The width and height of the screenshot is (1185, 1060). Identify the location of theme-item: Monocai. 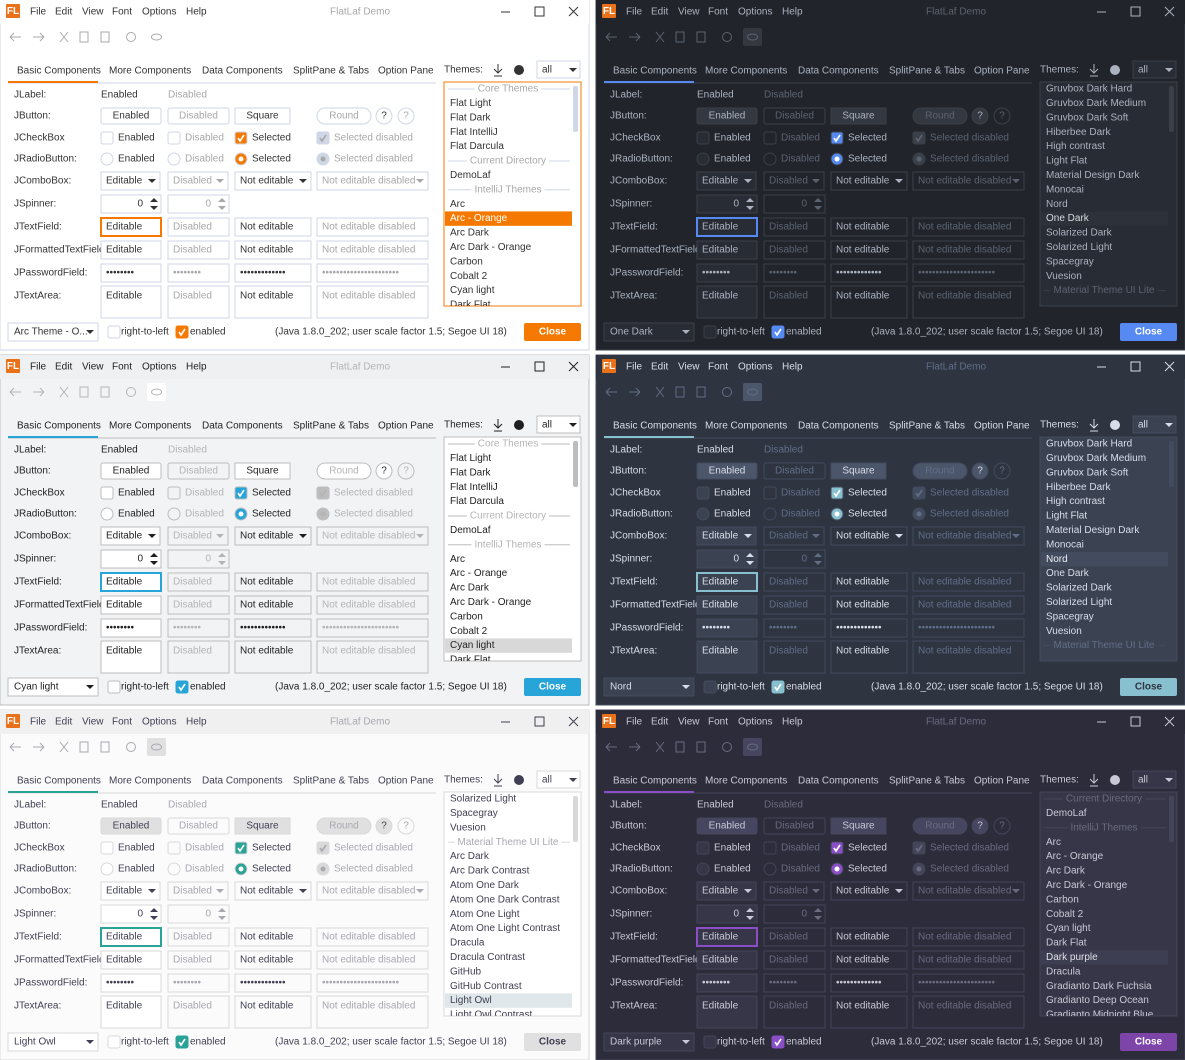
(1065, 544).